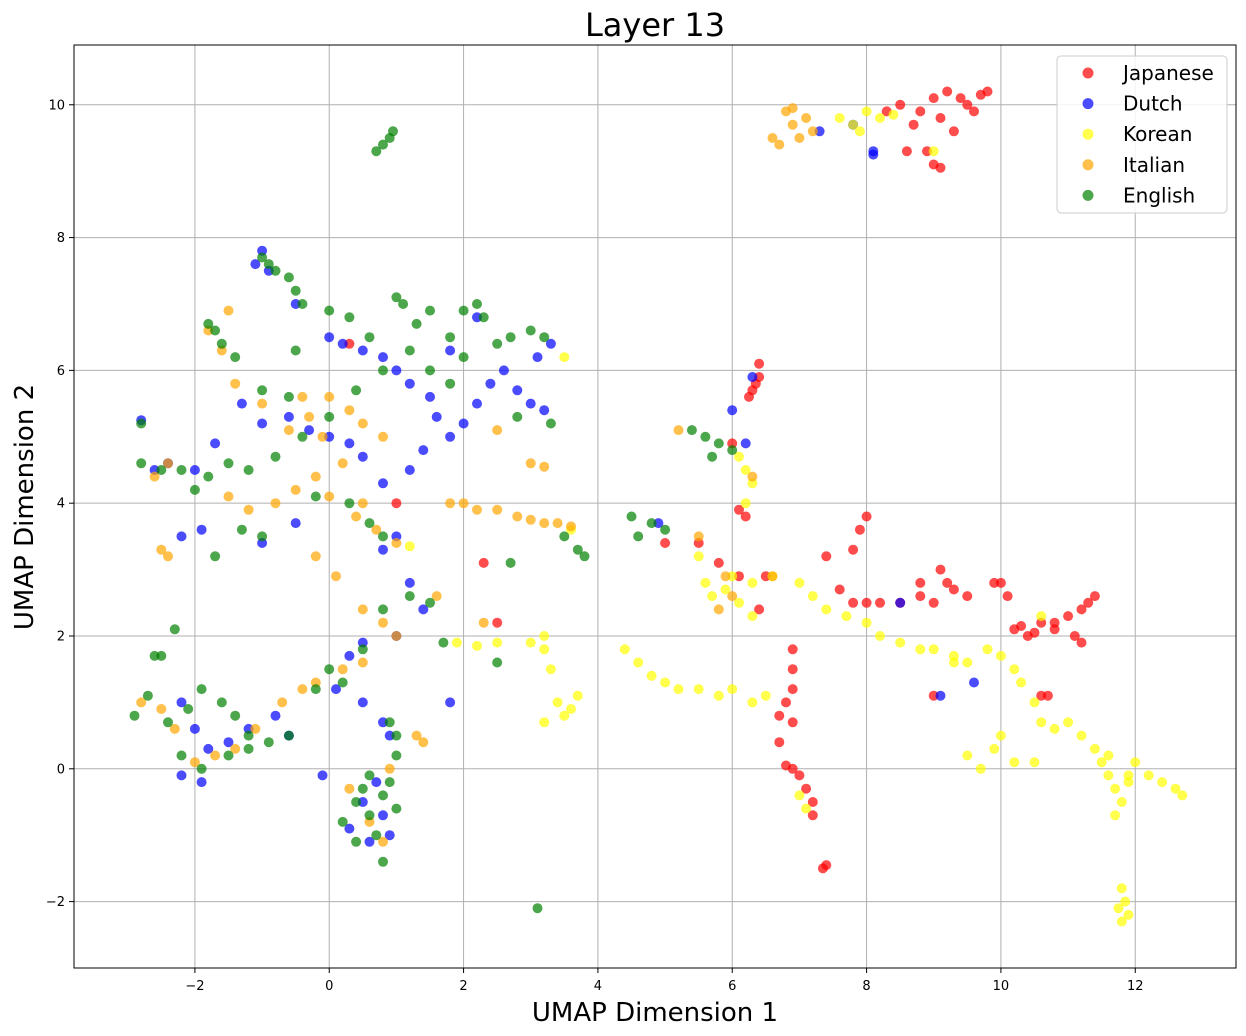 This screenshot has height=1036, width=1246. I want to click on x-tick-label: 10, so click(1001, 986).